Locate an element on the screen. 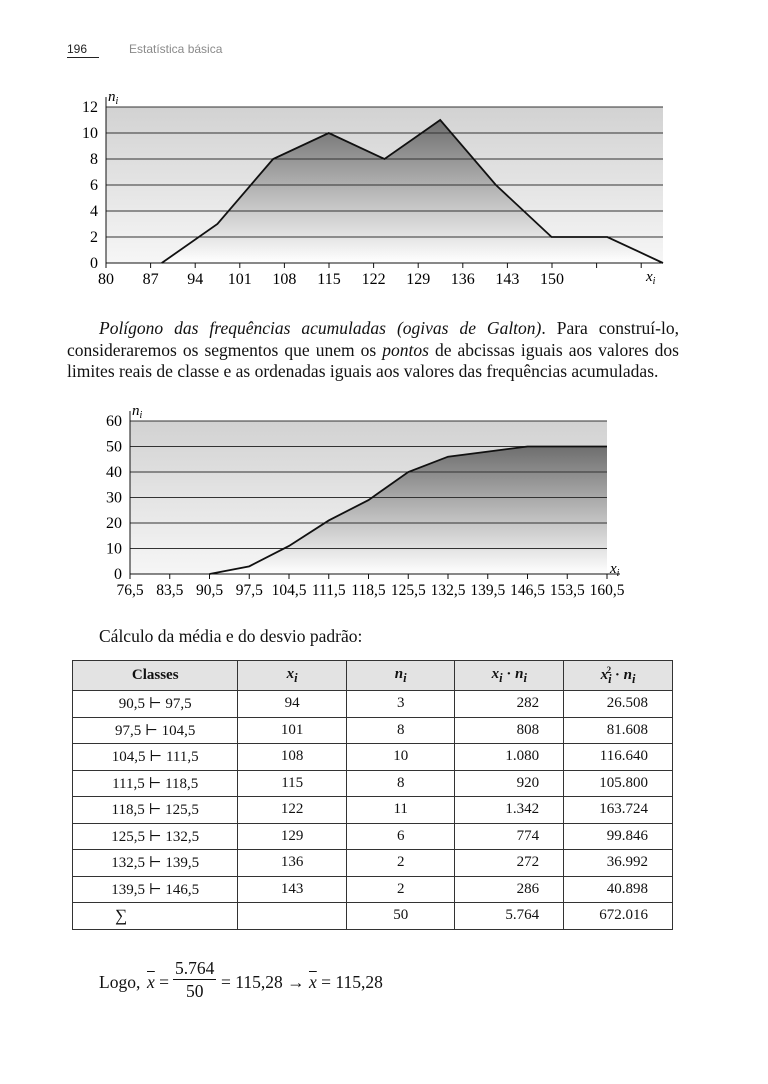 This screenshot has height=1084, width=768. class-interval-cell: 104,5 ⊢ 111,5 is located at coordinates (155, 757).